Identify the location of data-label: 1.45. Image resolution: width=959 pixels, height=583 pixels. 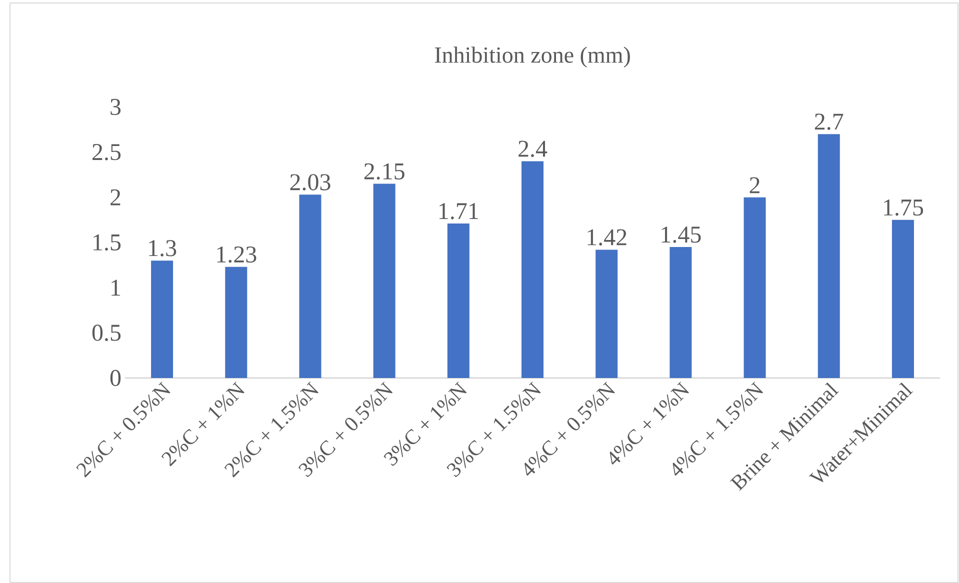
(681, 234).